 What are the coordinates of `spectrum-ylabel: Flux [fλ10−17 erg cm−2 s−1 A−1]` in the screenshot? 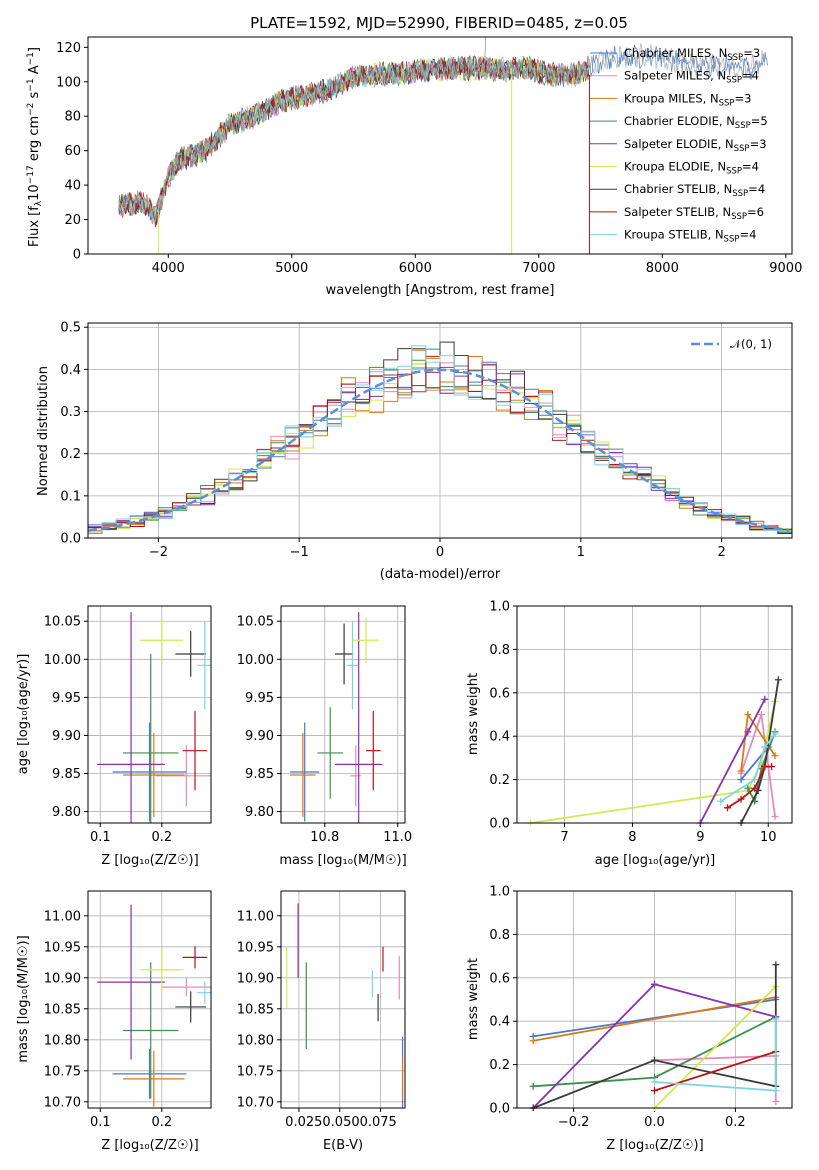 It's located at (35, 147).